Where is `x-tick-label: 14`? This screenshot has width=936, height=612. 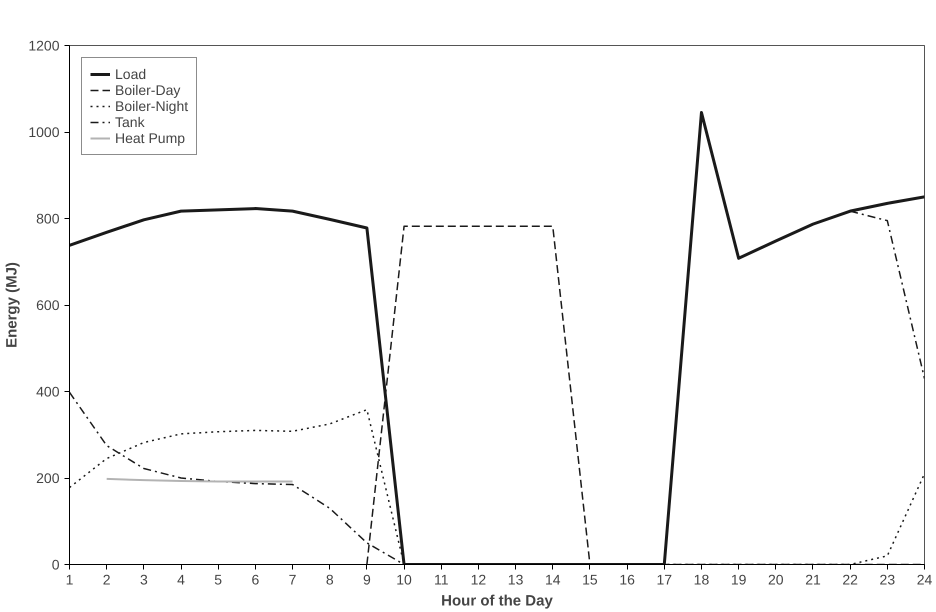
x-tick-label: 14 is located at coordinates (552, 580).